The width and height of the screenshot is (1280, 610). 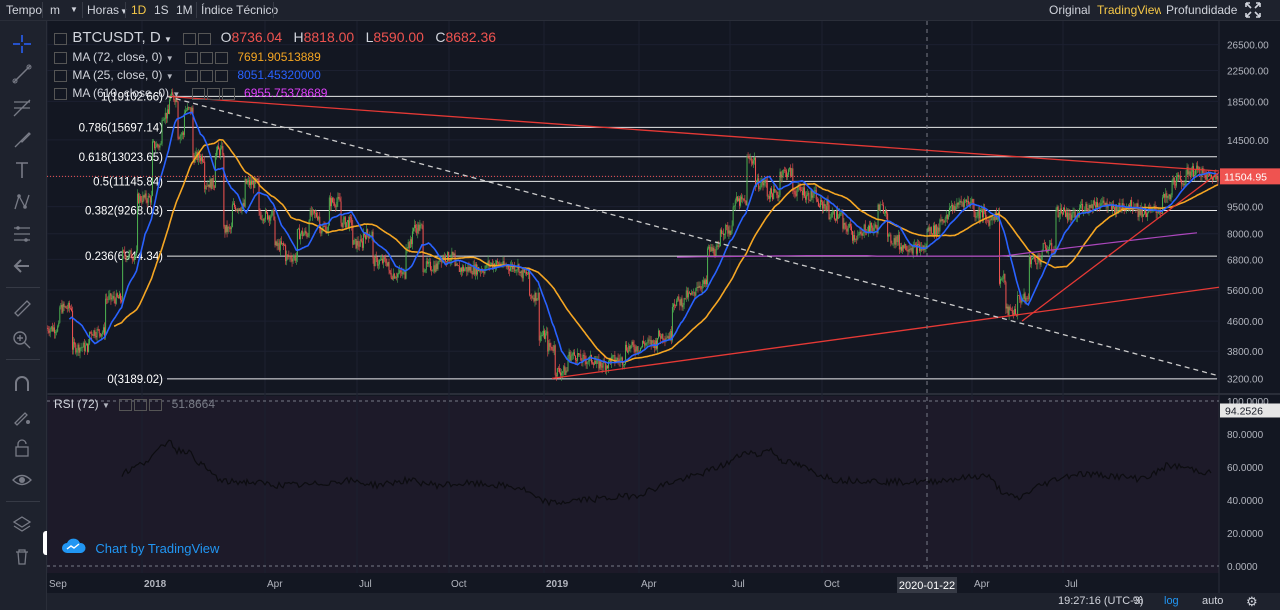 I want to click on interval-1d-button: 1D, so click(x=139, y=10).